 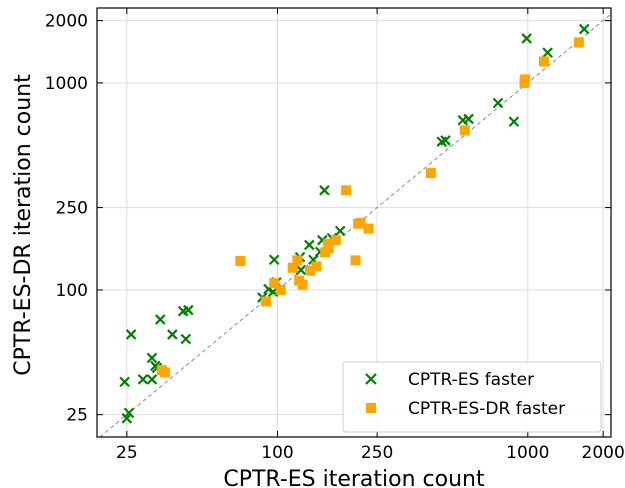 I want to click on x-axis-label: CPTR-ES iteration count, so click(x=354, y=477).